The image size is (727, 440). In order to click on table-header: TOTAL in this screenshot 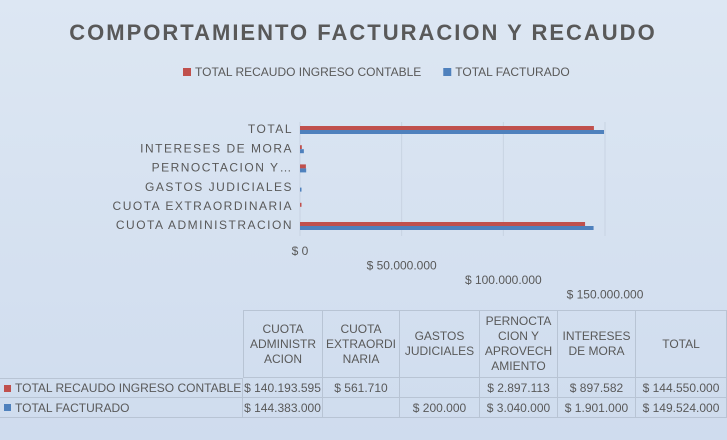, I will do `click(681, 344)`.